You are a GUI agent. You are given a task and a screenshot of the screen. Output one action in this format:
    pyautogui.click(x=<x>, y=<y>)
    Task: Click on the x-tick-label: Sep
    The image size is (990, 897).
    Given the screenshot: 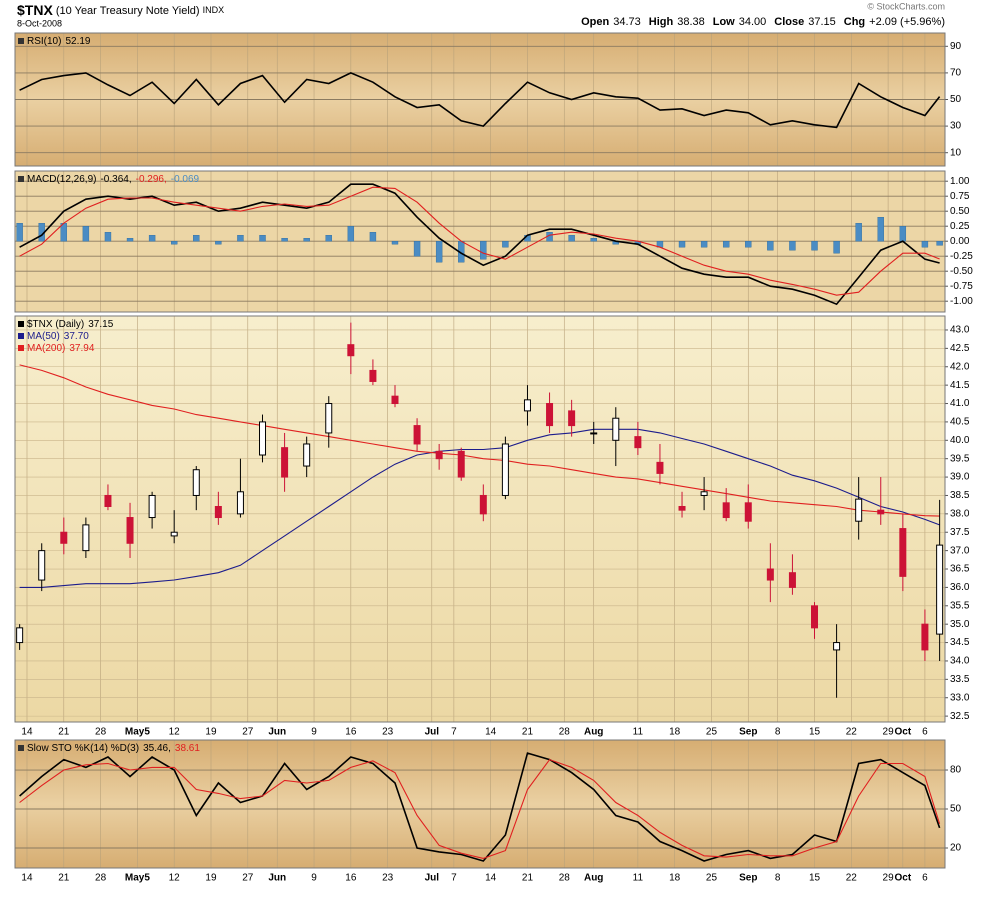 What is the action you would take?
    pyautogui.click(x=748, y=732)
    